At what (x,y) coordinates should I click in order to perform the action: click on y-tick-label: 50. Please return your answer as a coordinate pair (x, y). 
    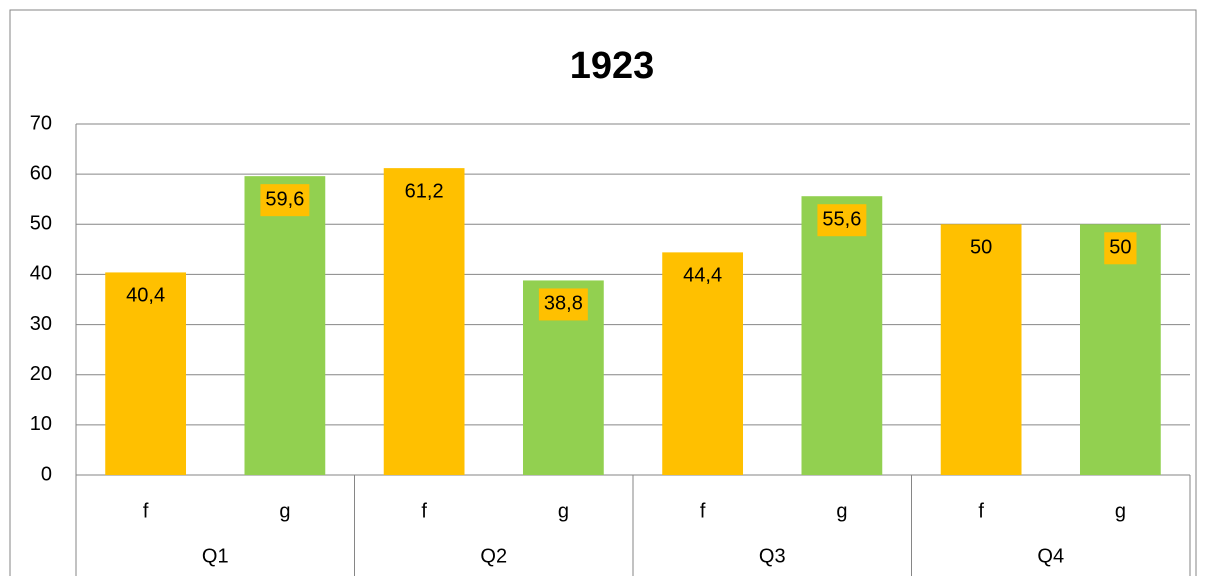
    Looking at the image, I should click on (41, 224).